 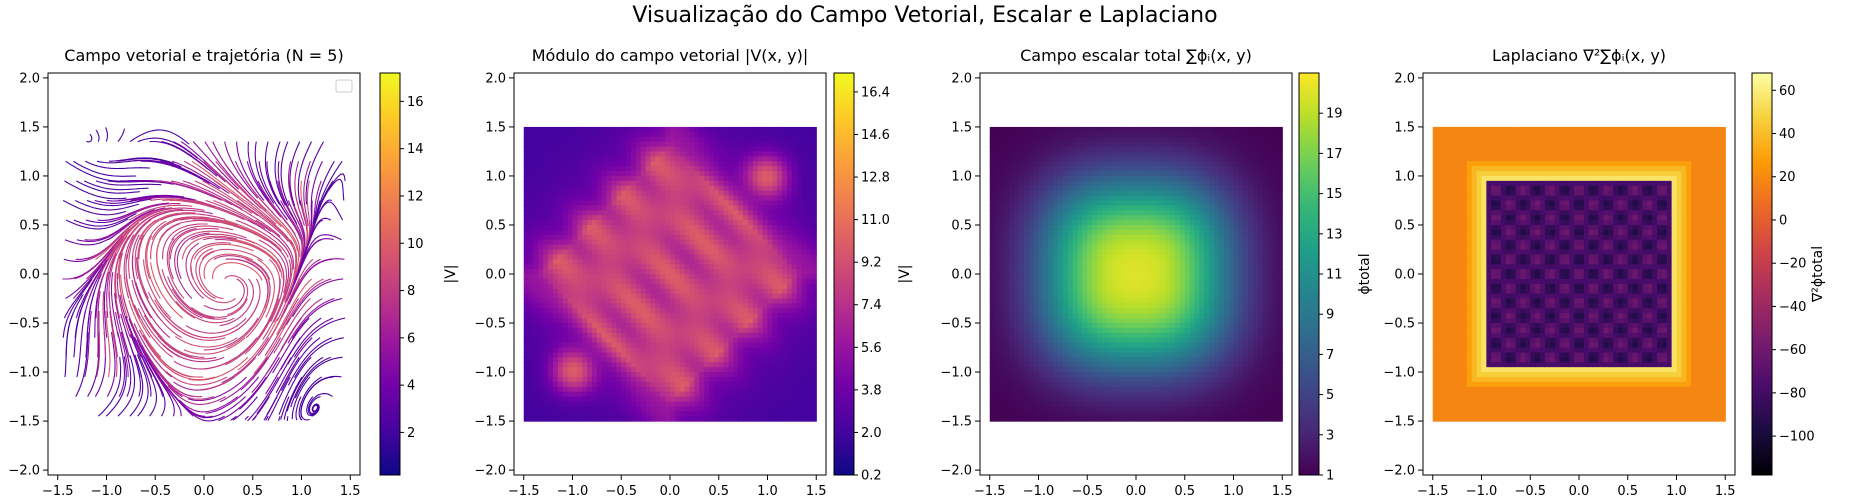 What do you see at coordinates (29, 176) in the screenshot?
I see `y-tick-label: 1.0` at bounding box center [29, 176].